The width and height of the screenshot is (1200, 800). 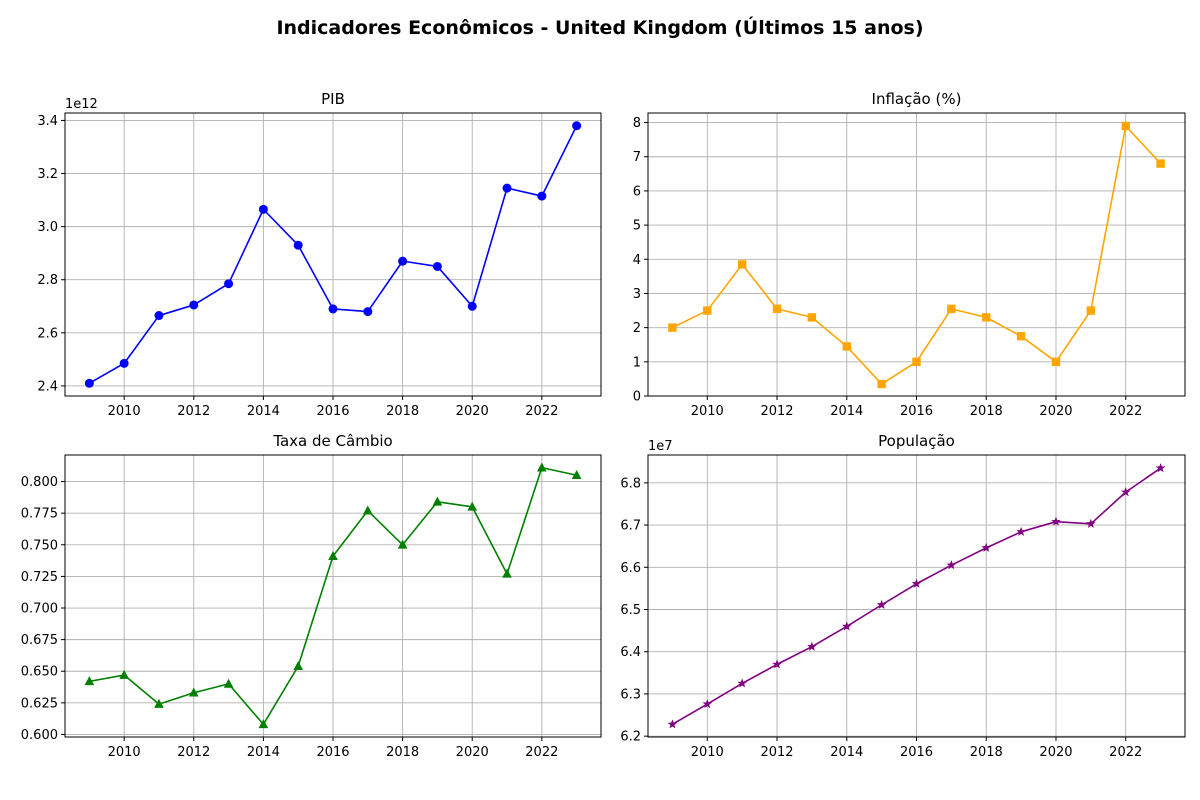 I want to click on y-tick-label: 7, so click(x=637, y=157).